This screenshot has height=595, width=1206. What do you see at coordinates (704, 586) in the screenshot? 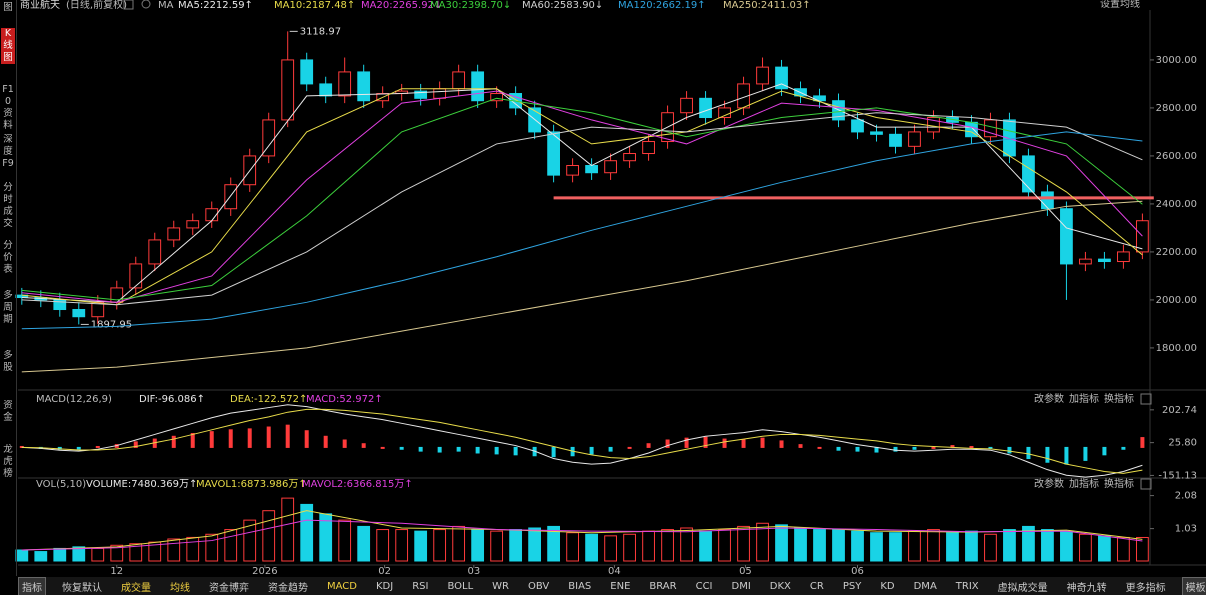
I see `indicator-tab: CCI` at bounding box center [704, 586].